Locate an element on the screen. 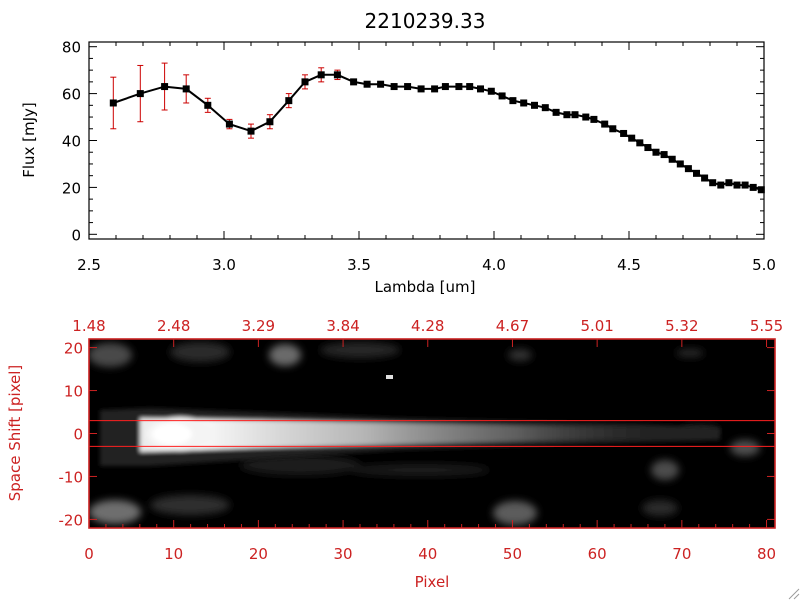 This screenshot has height=604, width=800. image-y-tick-label: -10 is located at coordinates (71, 477).